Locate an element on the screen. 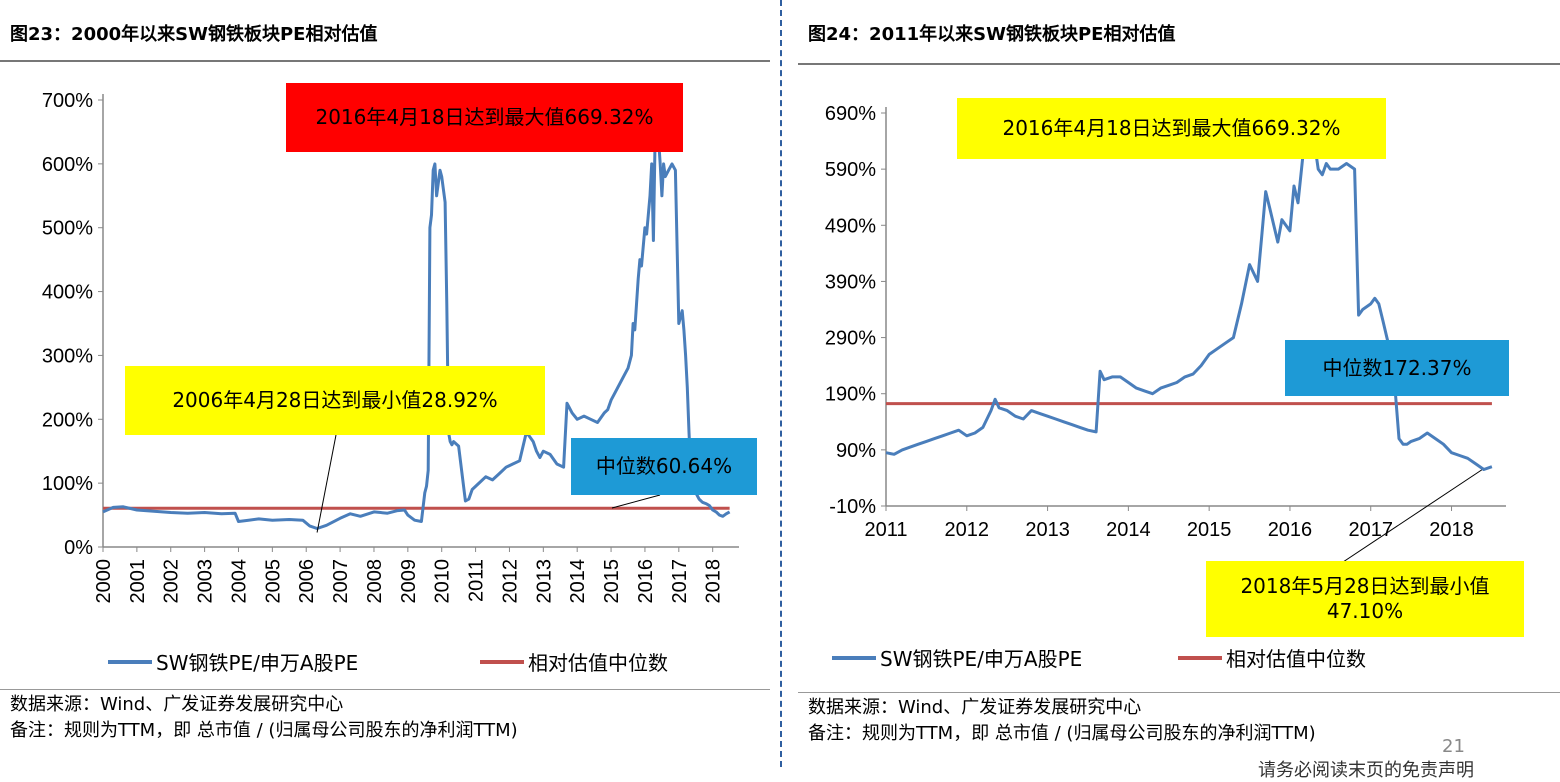  left-legend-median-swatch is located at coordinates (502, 661).